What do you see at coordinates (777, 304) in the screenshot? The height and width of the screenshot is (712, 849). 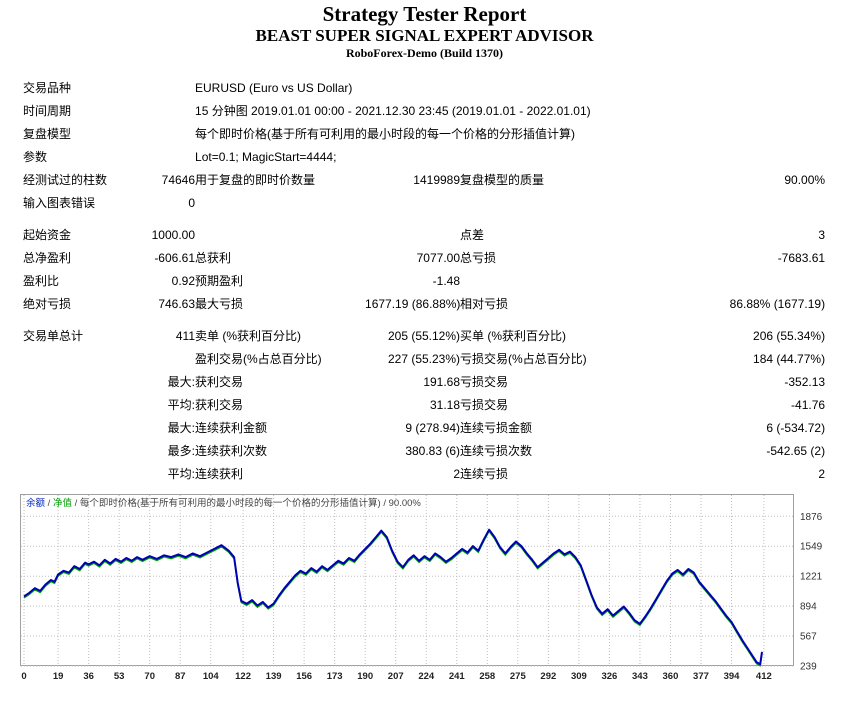 I see `stat-value: 86.88% (1677.19)` at bounding box center [777, 304].